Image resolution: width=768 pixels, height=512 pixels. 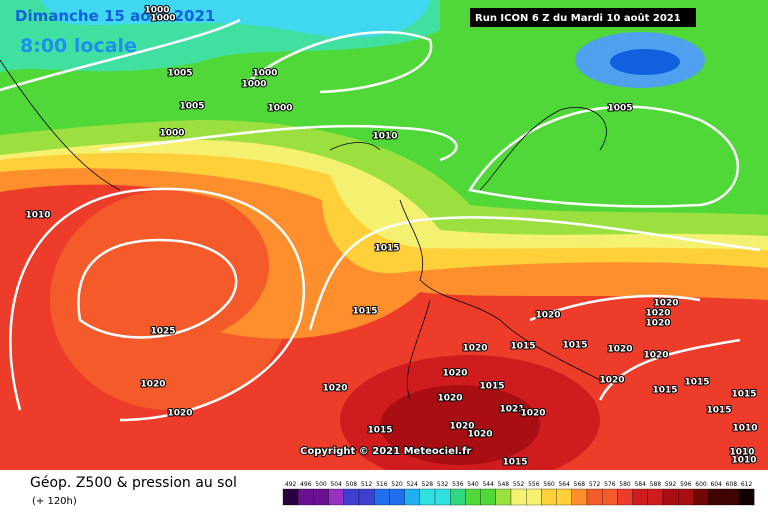 What do you see at coordinates (534, 484) in the screenshot?
I see `legend-label: 556` at bounding box center [534, 484].